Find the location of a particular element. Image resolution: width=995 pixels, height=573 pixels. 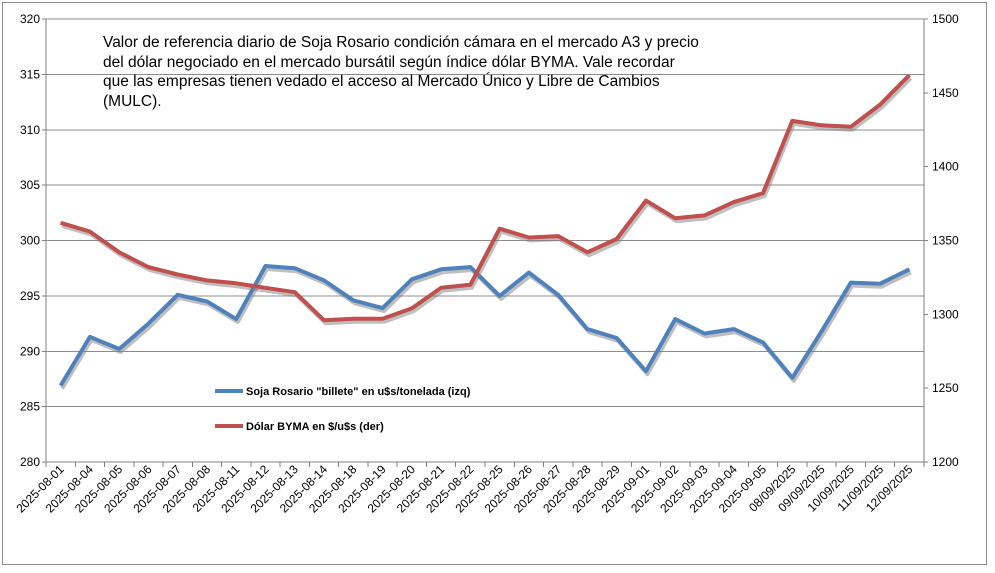

left-tick-label: 295 is located at coordinates (30, 296).